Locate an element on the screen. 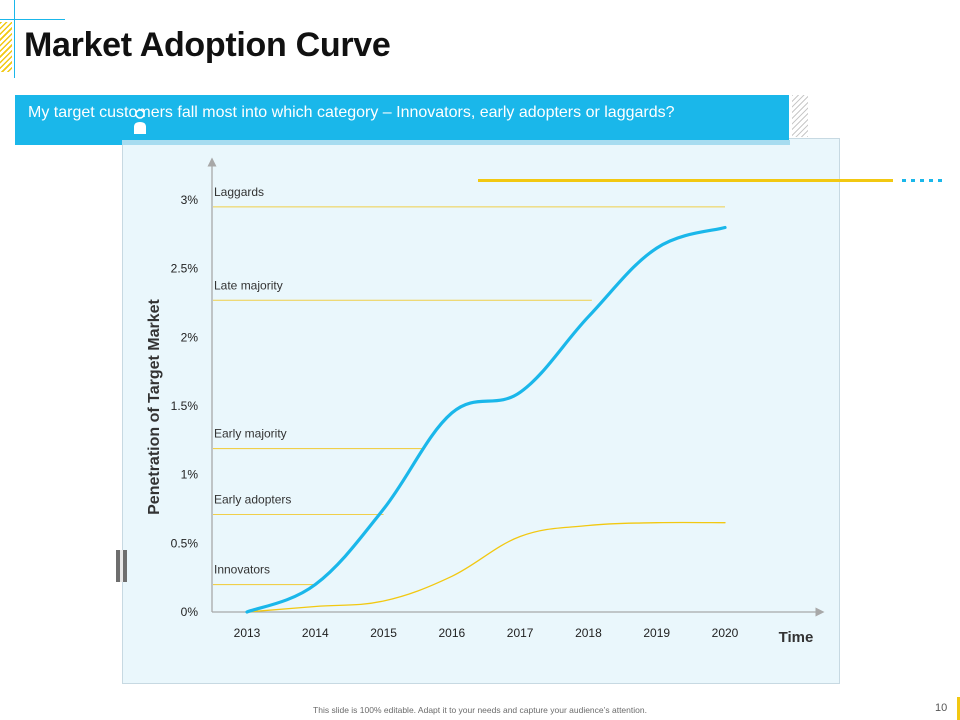 This screenshot has height=720, width=960. y-tick-label: 1.5% is located at coordinates (185, 406).